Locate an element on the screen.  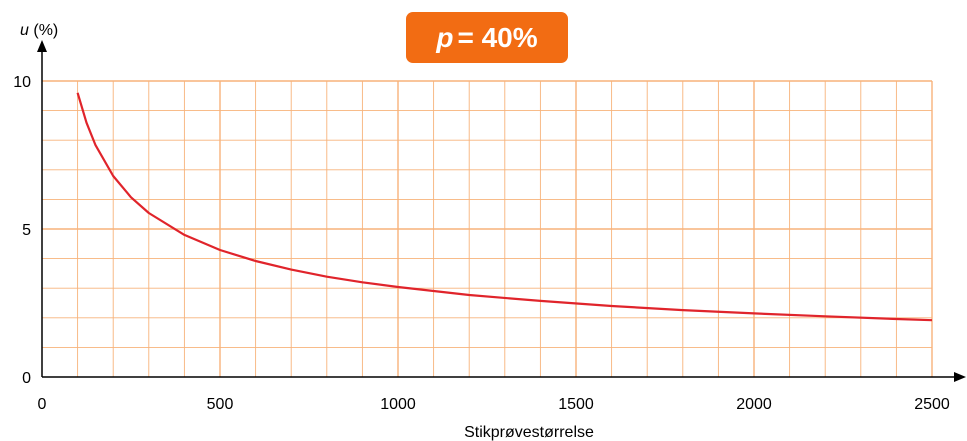
proportion-badge: p = 40% is located at coordinates (487, 37).